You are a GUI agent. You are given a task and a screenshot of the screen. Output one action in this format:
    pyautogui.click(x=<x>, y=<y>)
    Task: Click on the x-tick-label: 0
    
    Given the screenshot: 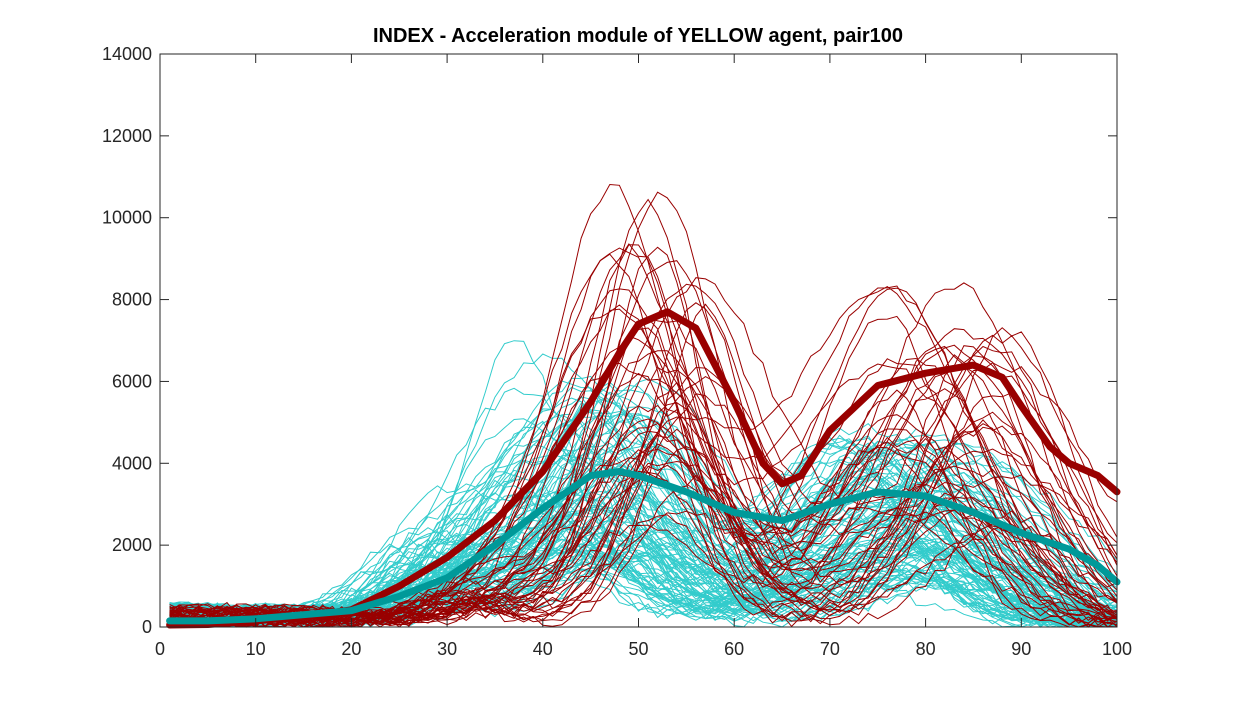 What is the action you would take?
    pyautogui.click(x=160, y=649)
    